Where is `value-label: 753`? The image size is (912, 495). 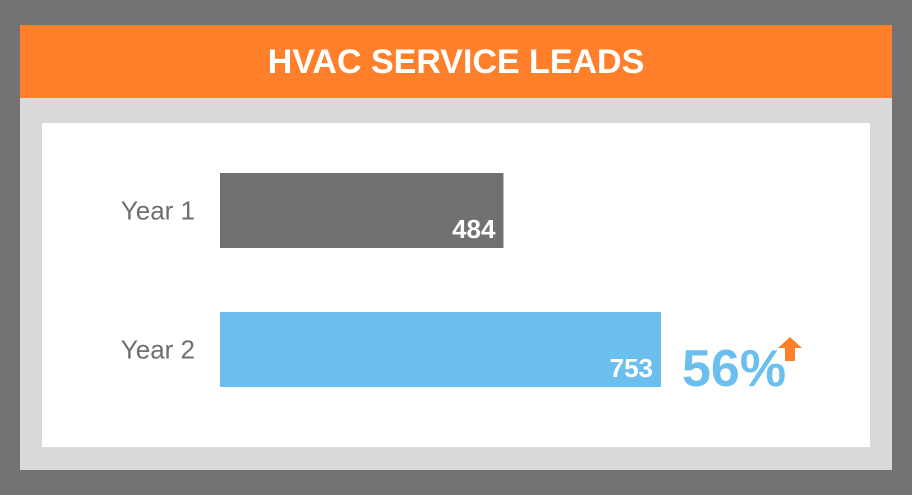 value-label: 753 is located at coordinates (631, 368).